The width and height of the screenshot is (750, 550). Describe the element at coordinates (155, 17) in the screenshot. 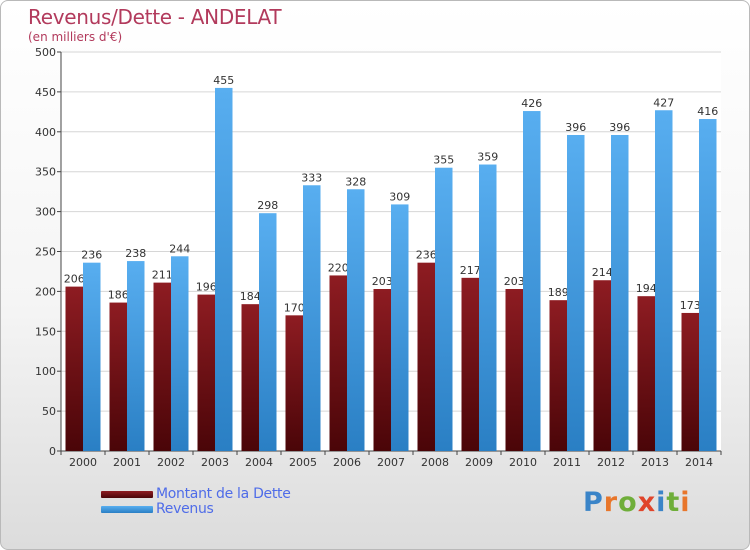

I see `chart-title: Revenus/Dette - ANDELAT` at that location.